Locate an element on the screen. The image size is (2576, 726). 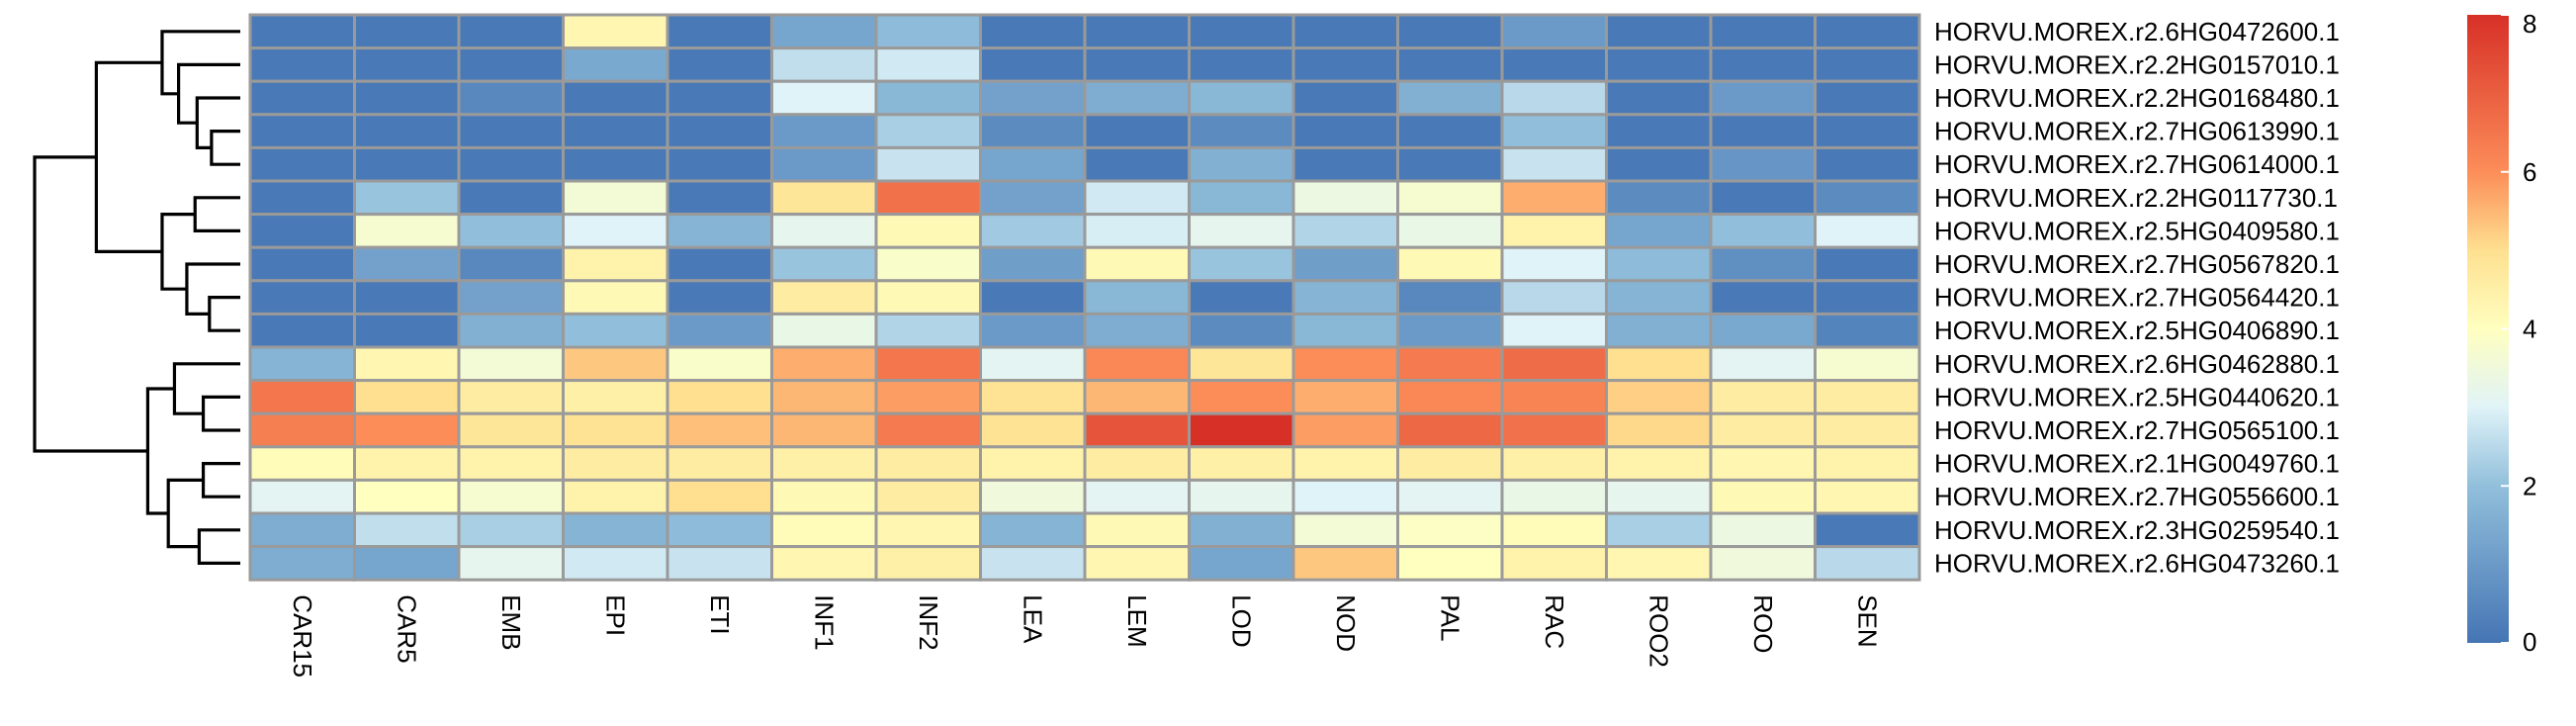
row-label: HORVU.MOREX.r2.3HG0259540.1 is located at coordinates (2137, 530).